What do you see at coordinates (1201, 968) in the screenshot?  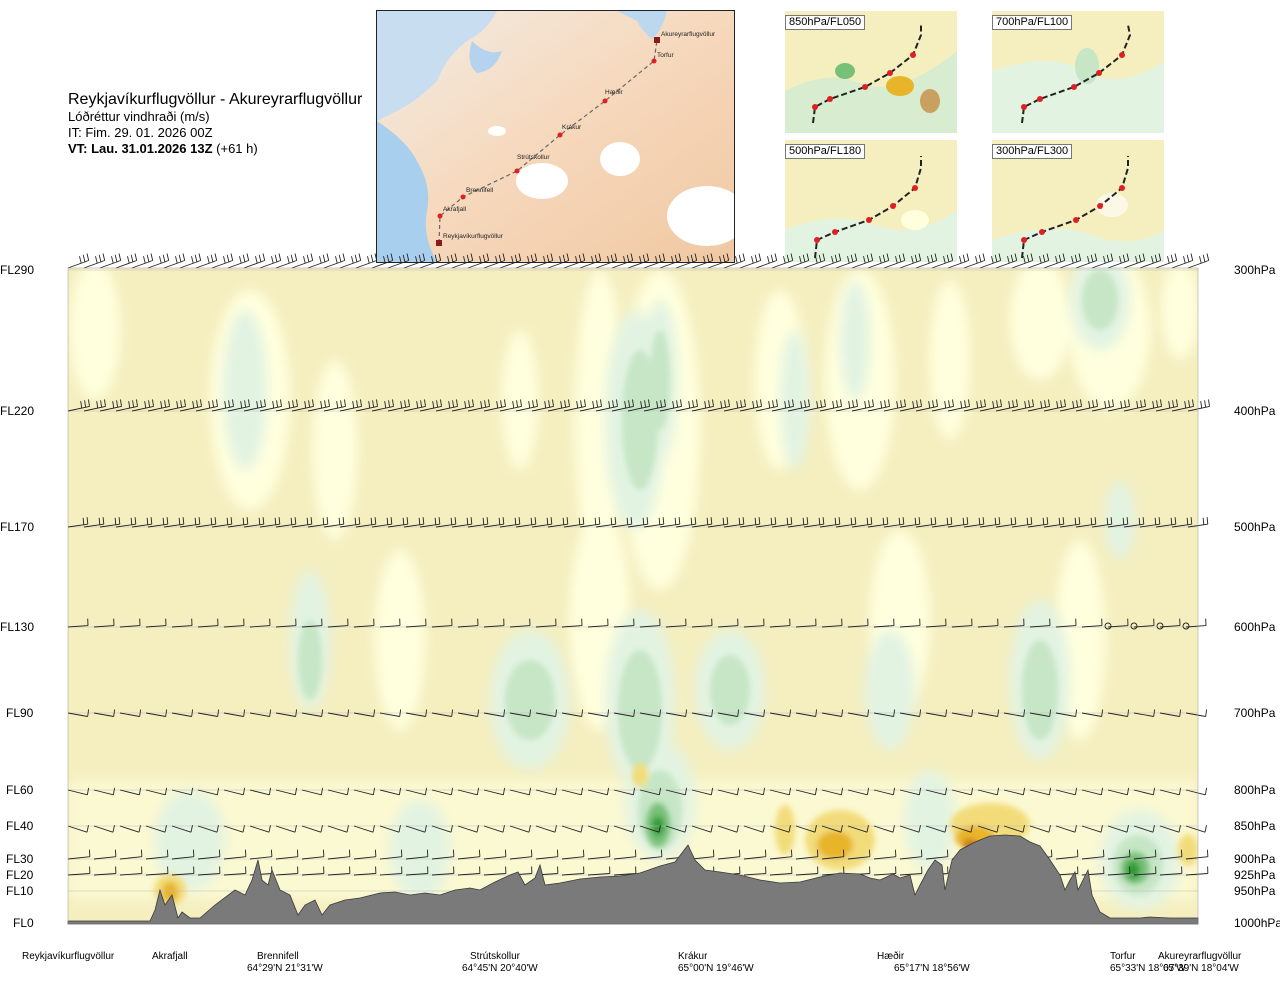 I see `location-akureyri-coords: 65°39'N 18°04'W` at bounding box center [1201, 968].